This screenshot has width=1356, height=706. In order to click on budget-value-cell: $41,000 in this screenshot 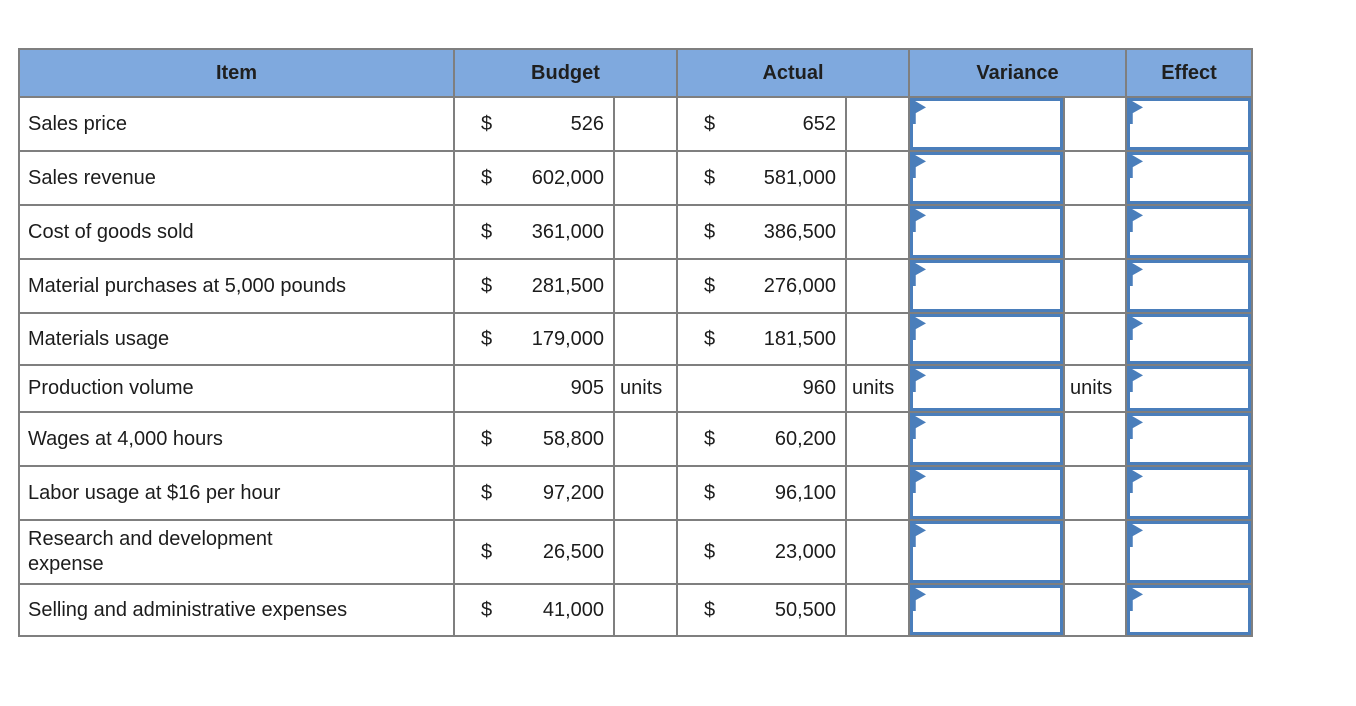, I will do `click(534, 610)`.